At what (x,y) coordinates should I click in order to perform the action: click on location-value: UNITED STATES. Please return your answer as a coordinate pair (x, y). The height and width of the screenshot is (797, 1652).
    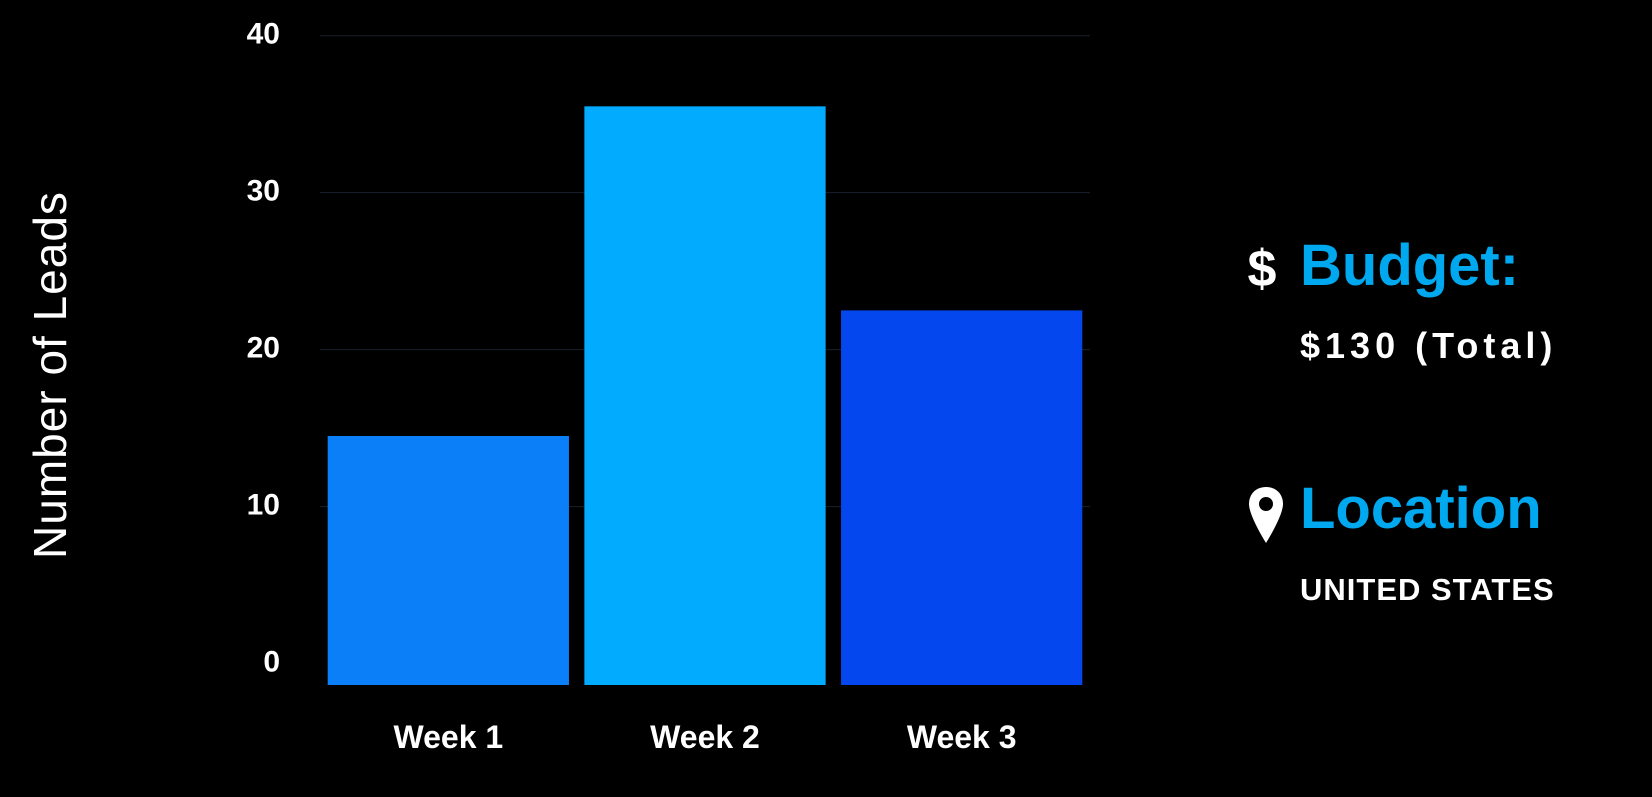
    Looking at the image, I should click on (1427, 589).